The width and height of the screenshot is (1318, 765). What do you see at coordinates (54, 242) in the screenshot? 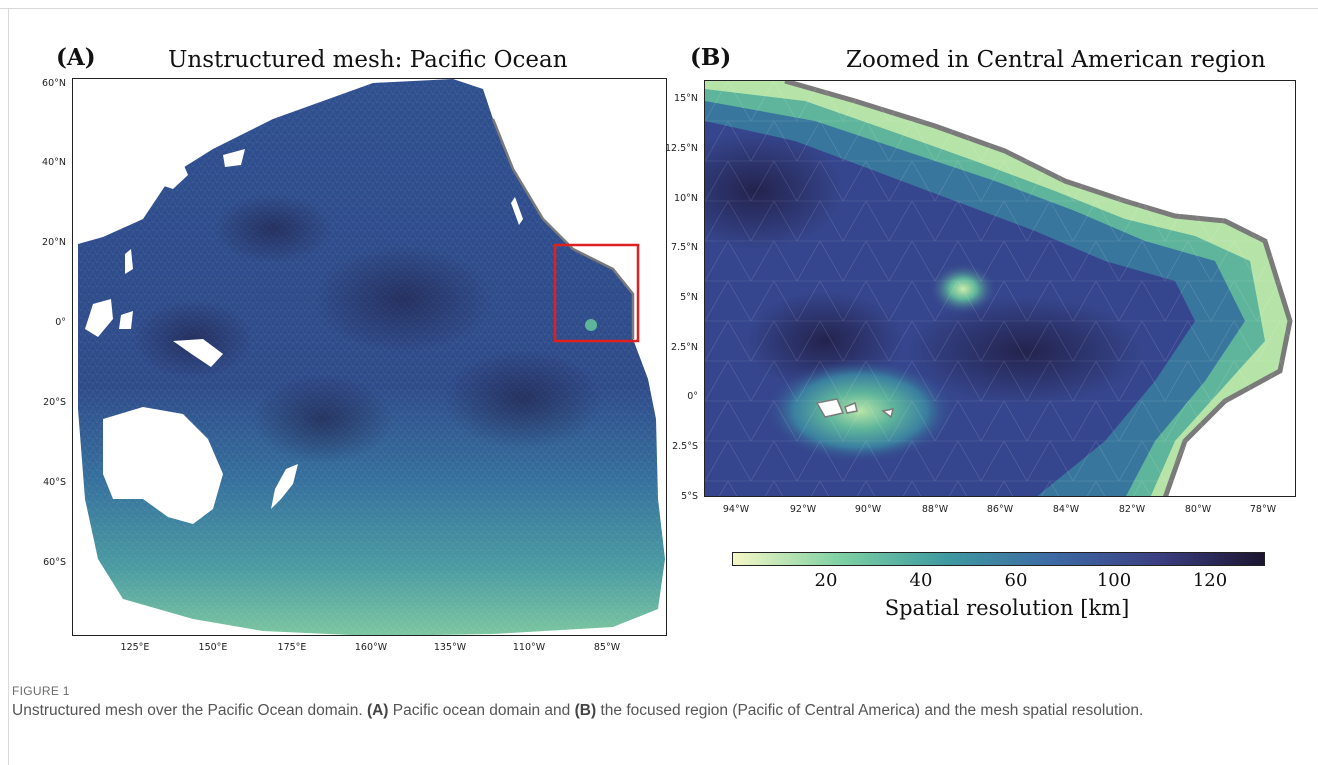
I see `panel-a-ytick: 20°N` at bounding box center [54, 242].